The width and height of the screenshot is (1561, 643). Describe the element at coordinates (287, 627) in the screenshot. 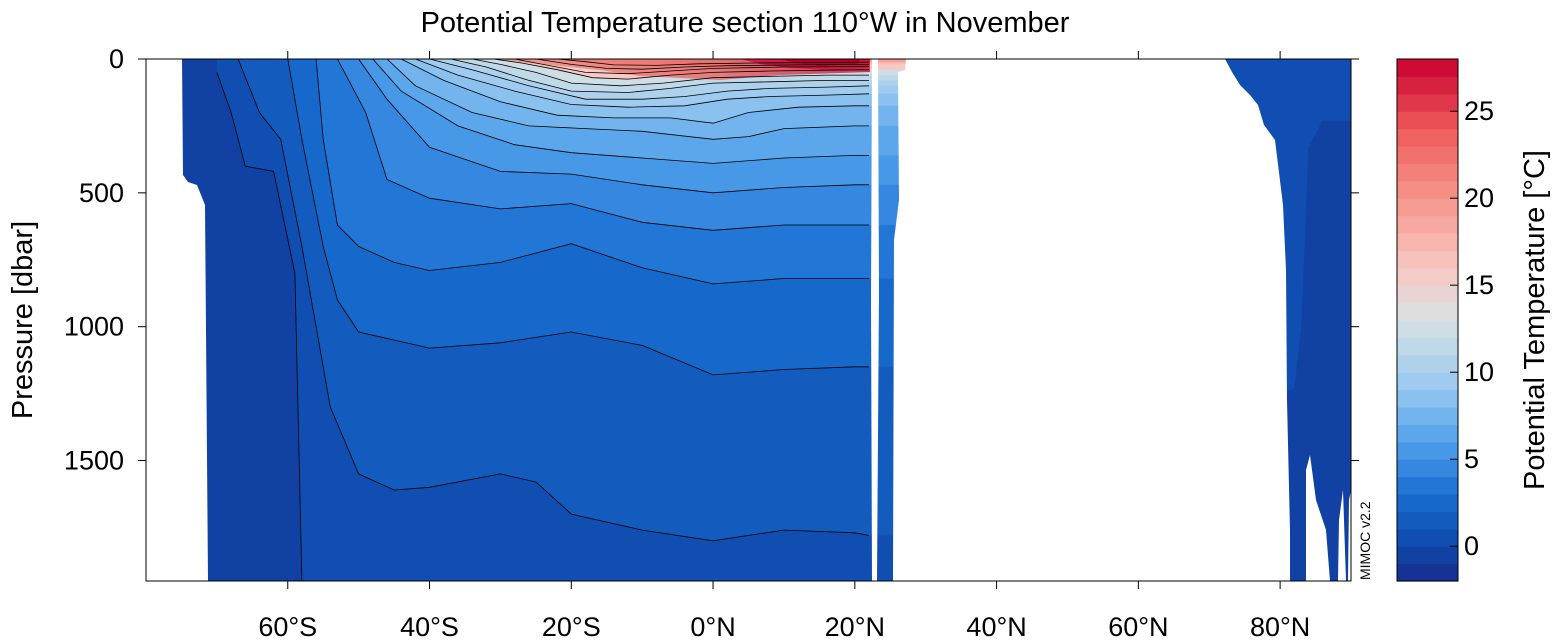

I see `x-tick-label: 60°S` at that location.